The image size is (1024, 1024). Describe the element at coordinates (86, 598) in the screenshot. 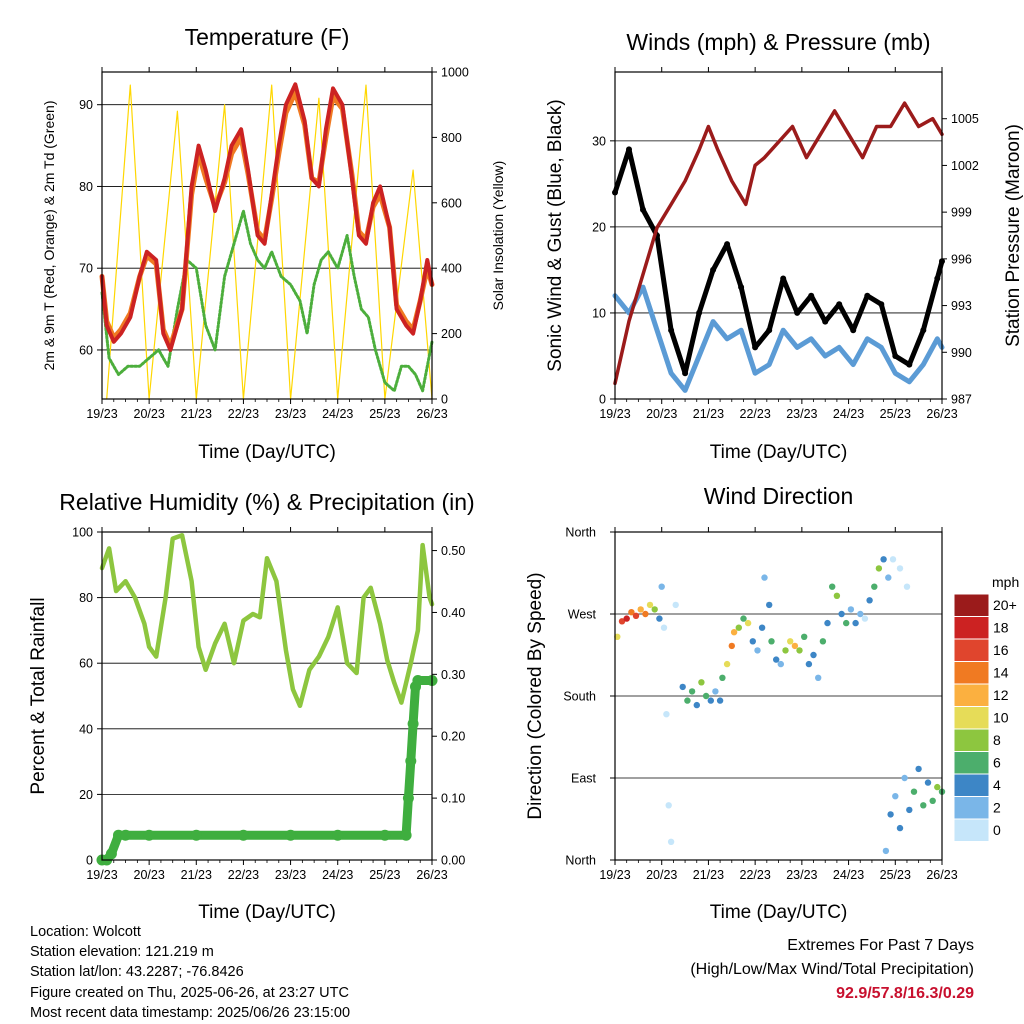

I see `y-axis-tick-label: 80` at that location.